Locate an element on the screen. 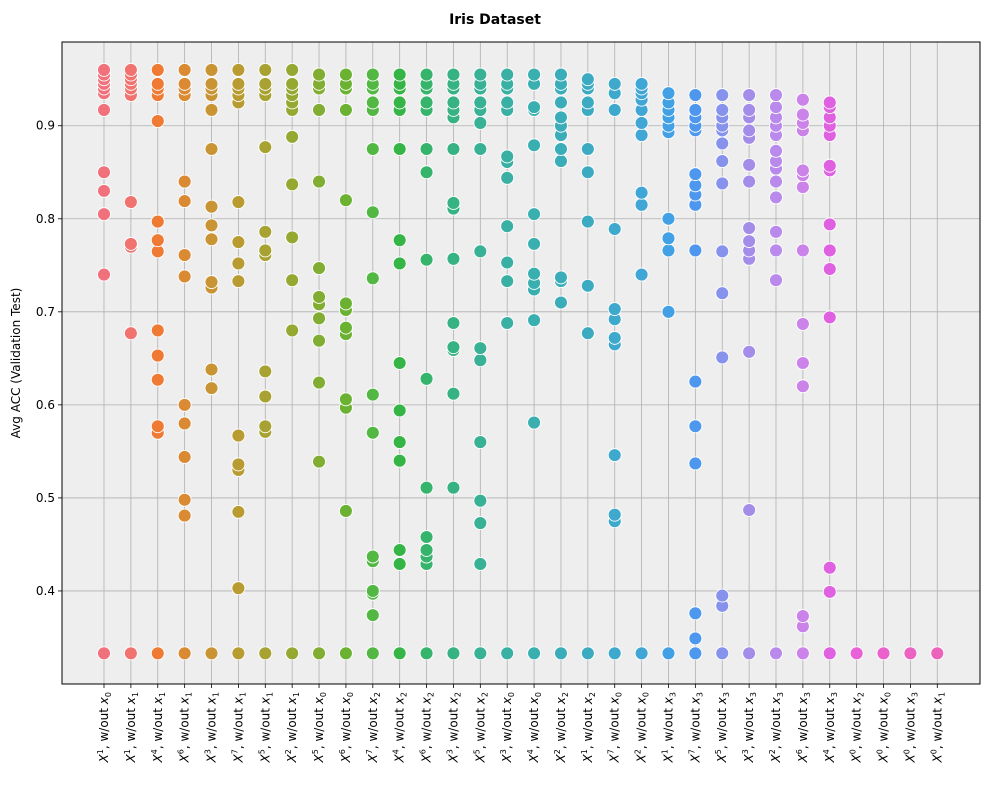 The image size is (989, 793). x-tick-label: X3, w/out x2 is located at coordinates (453, 727).